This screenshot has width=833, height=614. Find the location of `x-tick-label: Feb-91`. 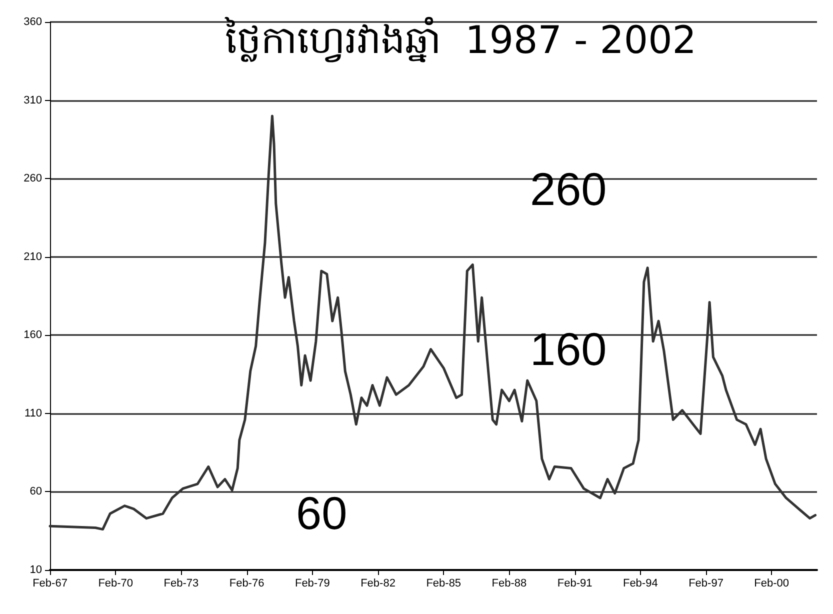

x-tick-label: Feb-91 is located at coordinates (574, 584).